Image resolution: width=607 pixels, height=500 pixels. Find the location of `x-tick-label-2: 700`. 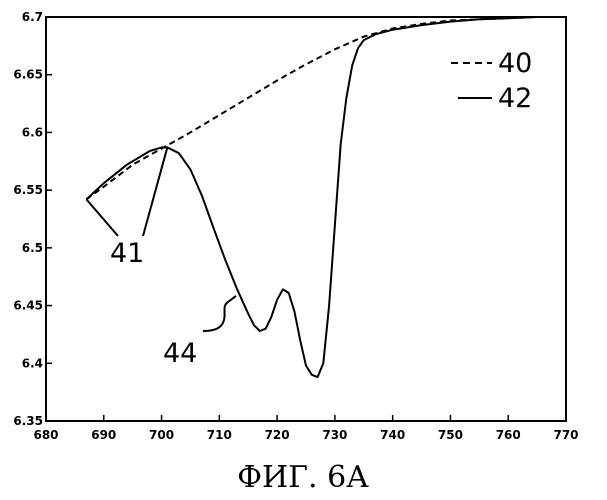

x-tick-label-2: 700 is located at coordinates (161, 435).